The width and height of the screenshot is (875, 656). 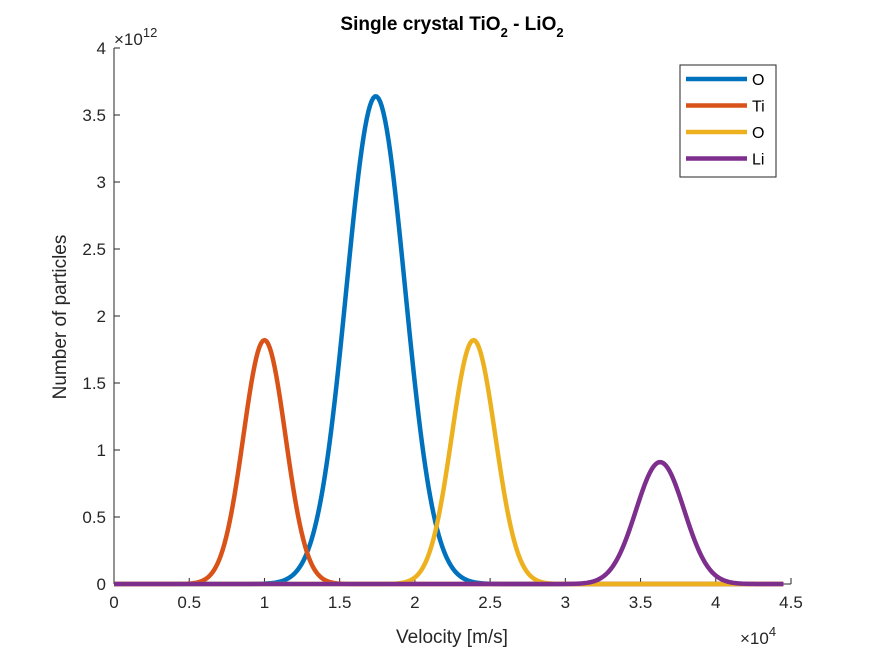 I want to click on y-tick-label: 3, so click(x=101, y=182).